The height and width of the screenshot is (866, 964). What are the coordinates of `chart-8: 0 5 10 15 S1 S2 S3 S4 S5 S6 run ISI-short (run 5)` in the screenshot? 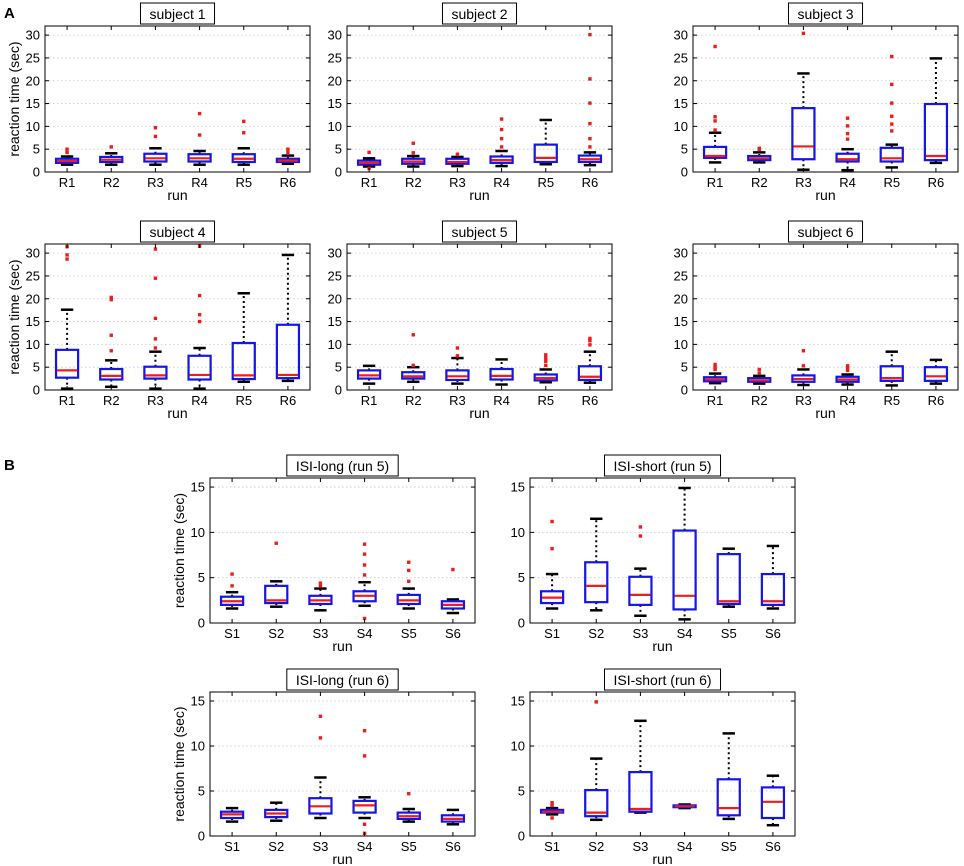 It's located at (653, 554).